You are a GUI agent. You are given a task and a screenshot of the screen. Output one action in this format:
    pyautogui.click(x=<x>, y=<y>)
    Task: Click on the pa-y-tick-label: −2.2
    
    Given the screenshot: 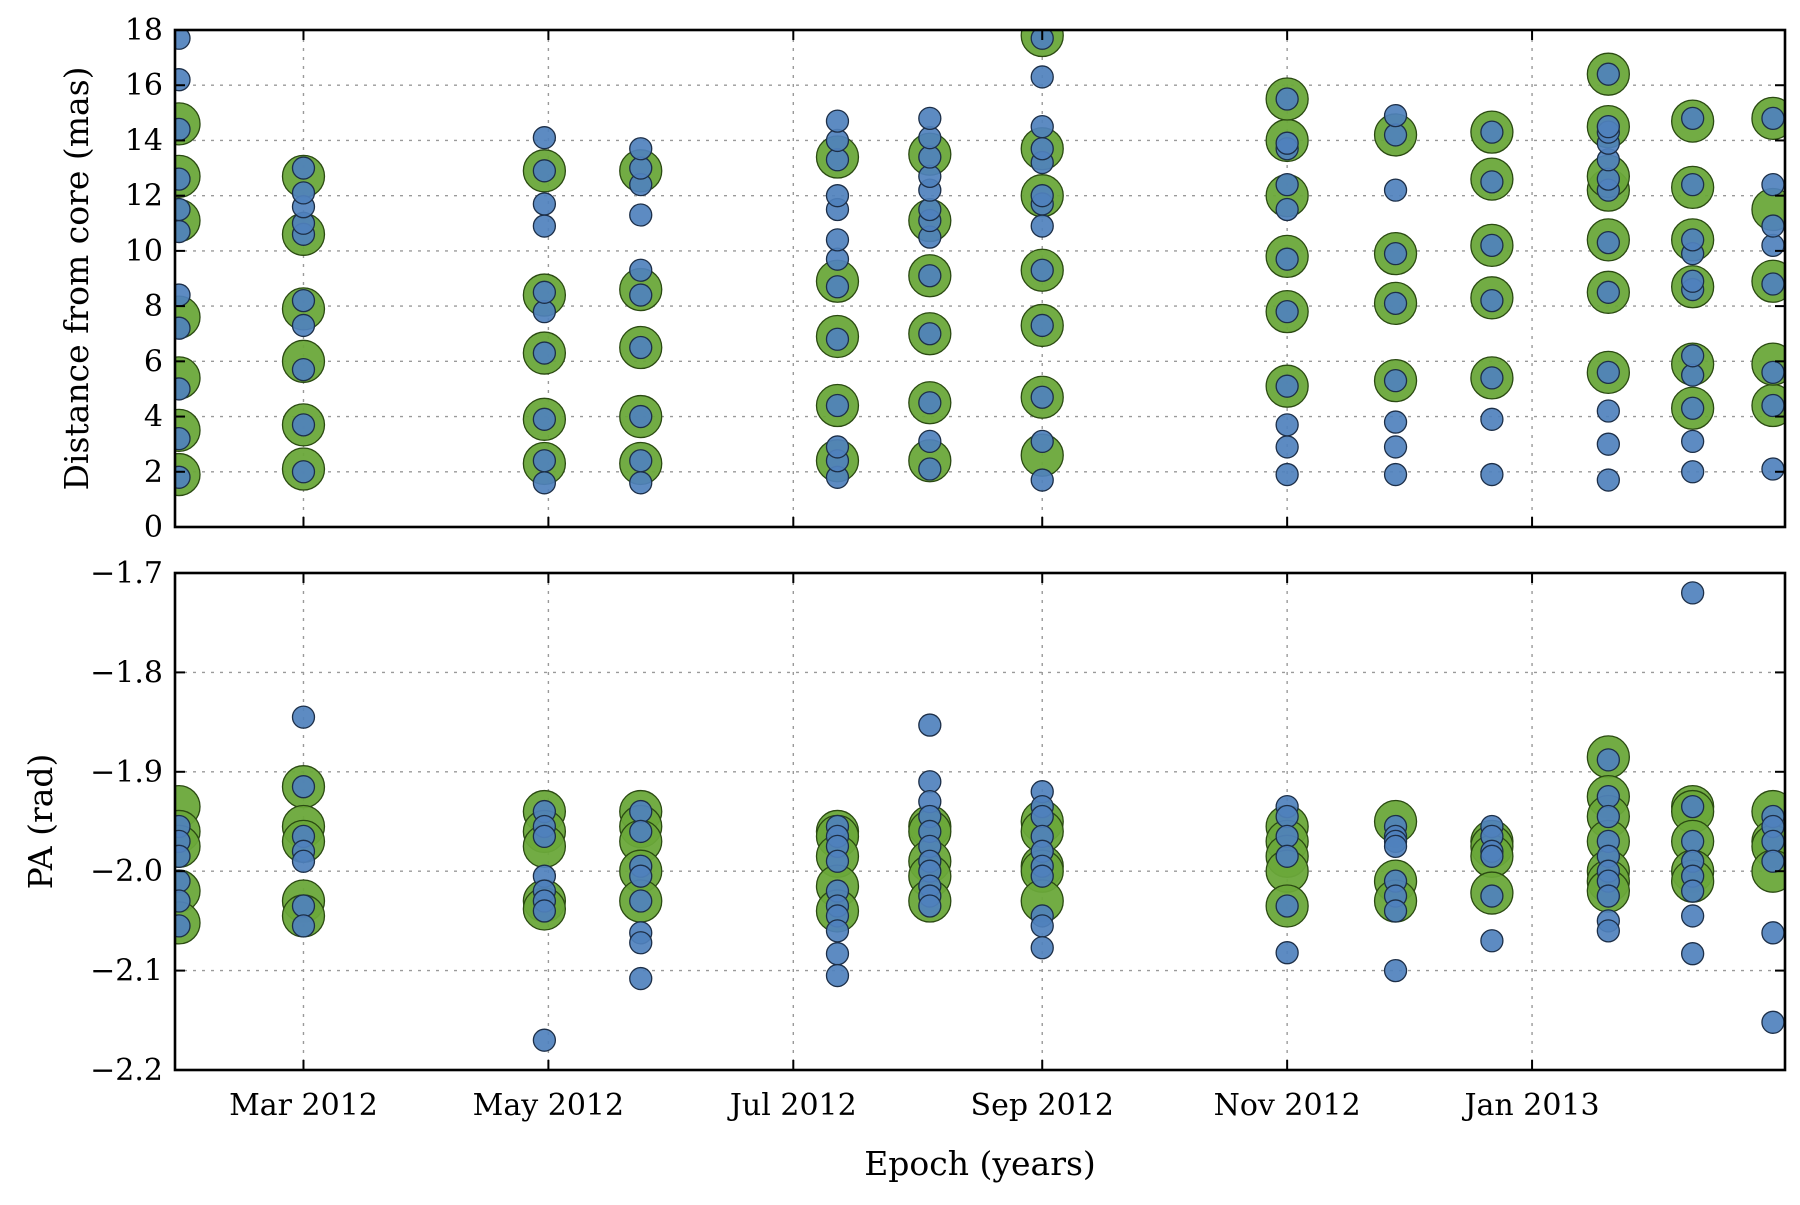 What is the action you would take?
    pyautogui.click(x=126, y=1070)
    